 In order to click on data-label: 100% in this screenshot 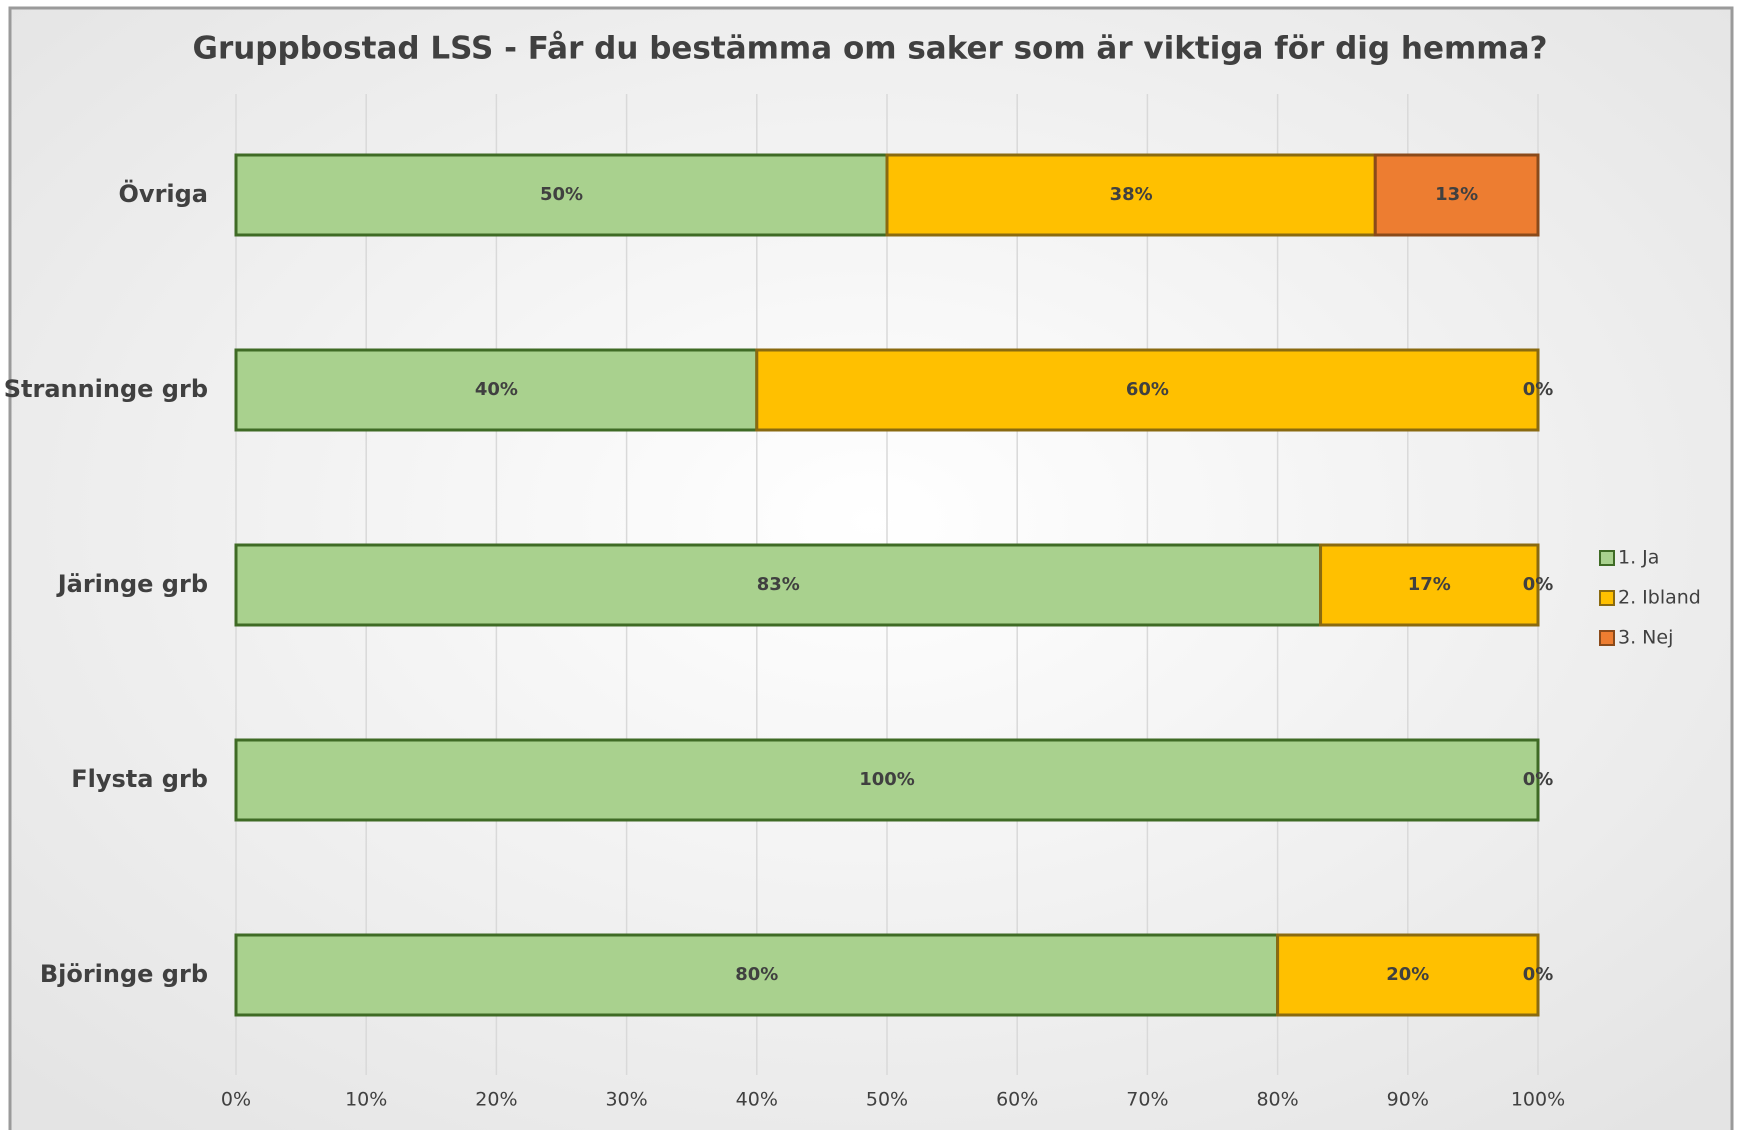, I will do `click(887, 779)`.